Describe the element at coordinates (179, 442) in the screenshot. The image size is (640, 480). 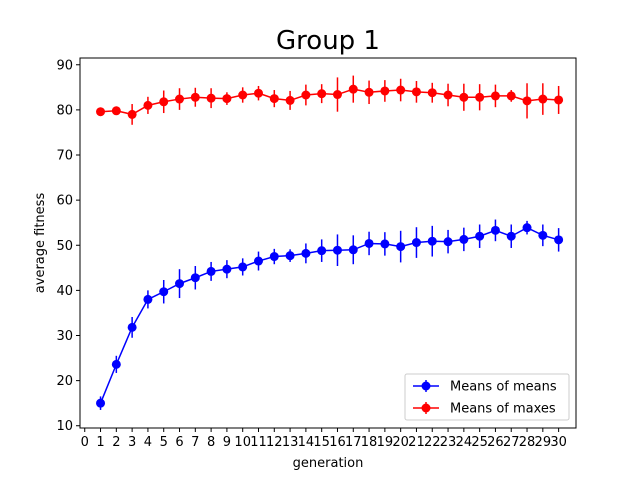
I see `x-tick-label: 6` at that location.